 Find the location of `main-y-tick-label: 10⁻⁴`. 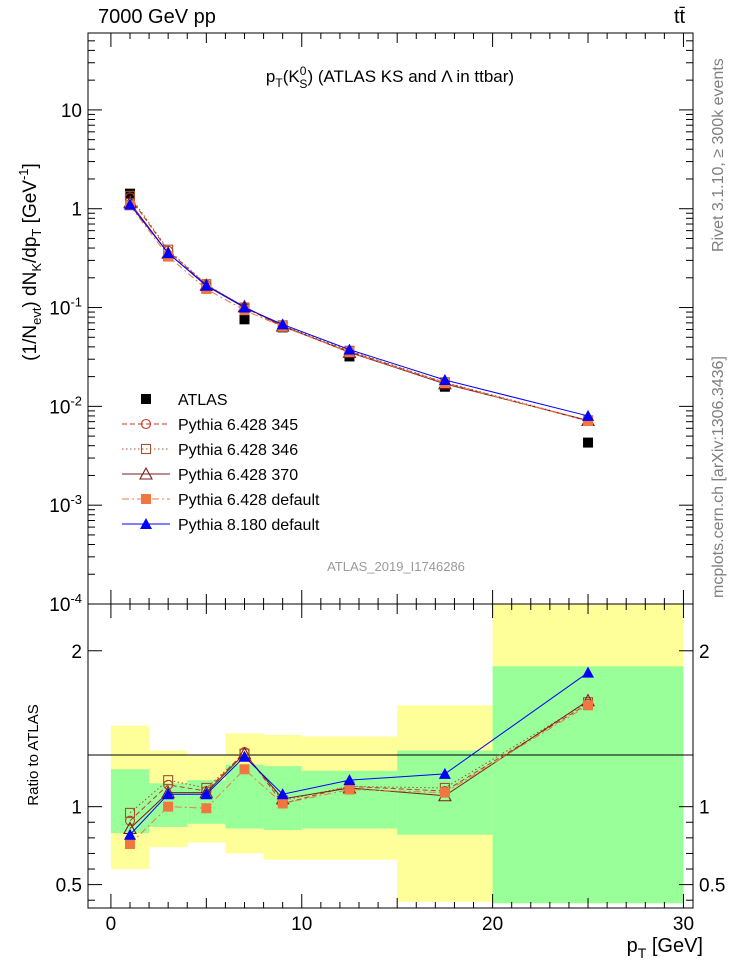

main-y-tick-label: 10⁻⁴ is located at coordinates (65, 603).